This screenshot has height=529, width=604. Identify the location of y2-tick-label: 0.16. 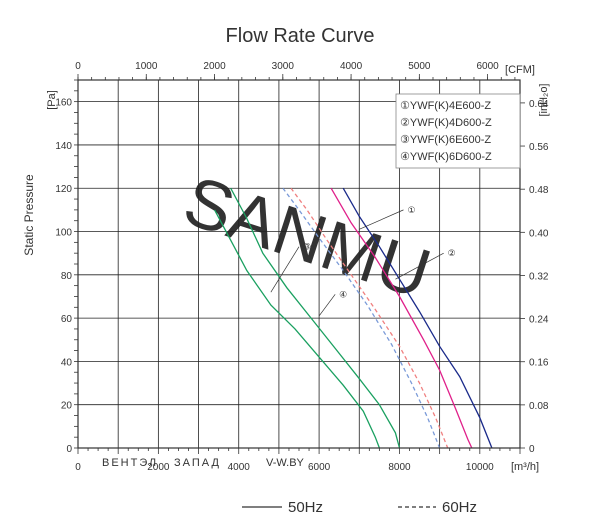
(539, 363).